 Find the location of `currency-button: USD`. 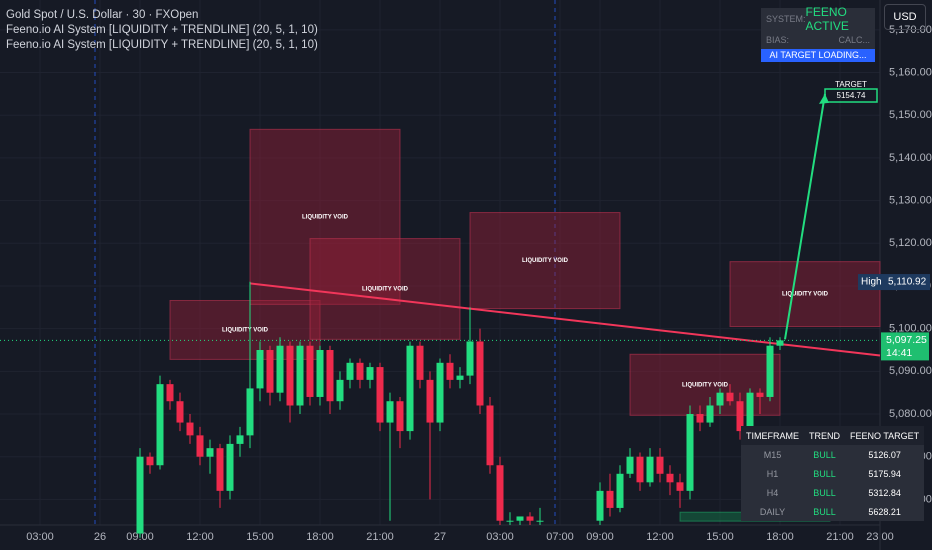

currency-button: USD is located at coordinates (905, 17).